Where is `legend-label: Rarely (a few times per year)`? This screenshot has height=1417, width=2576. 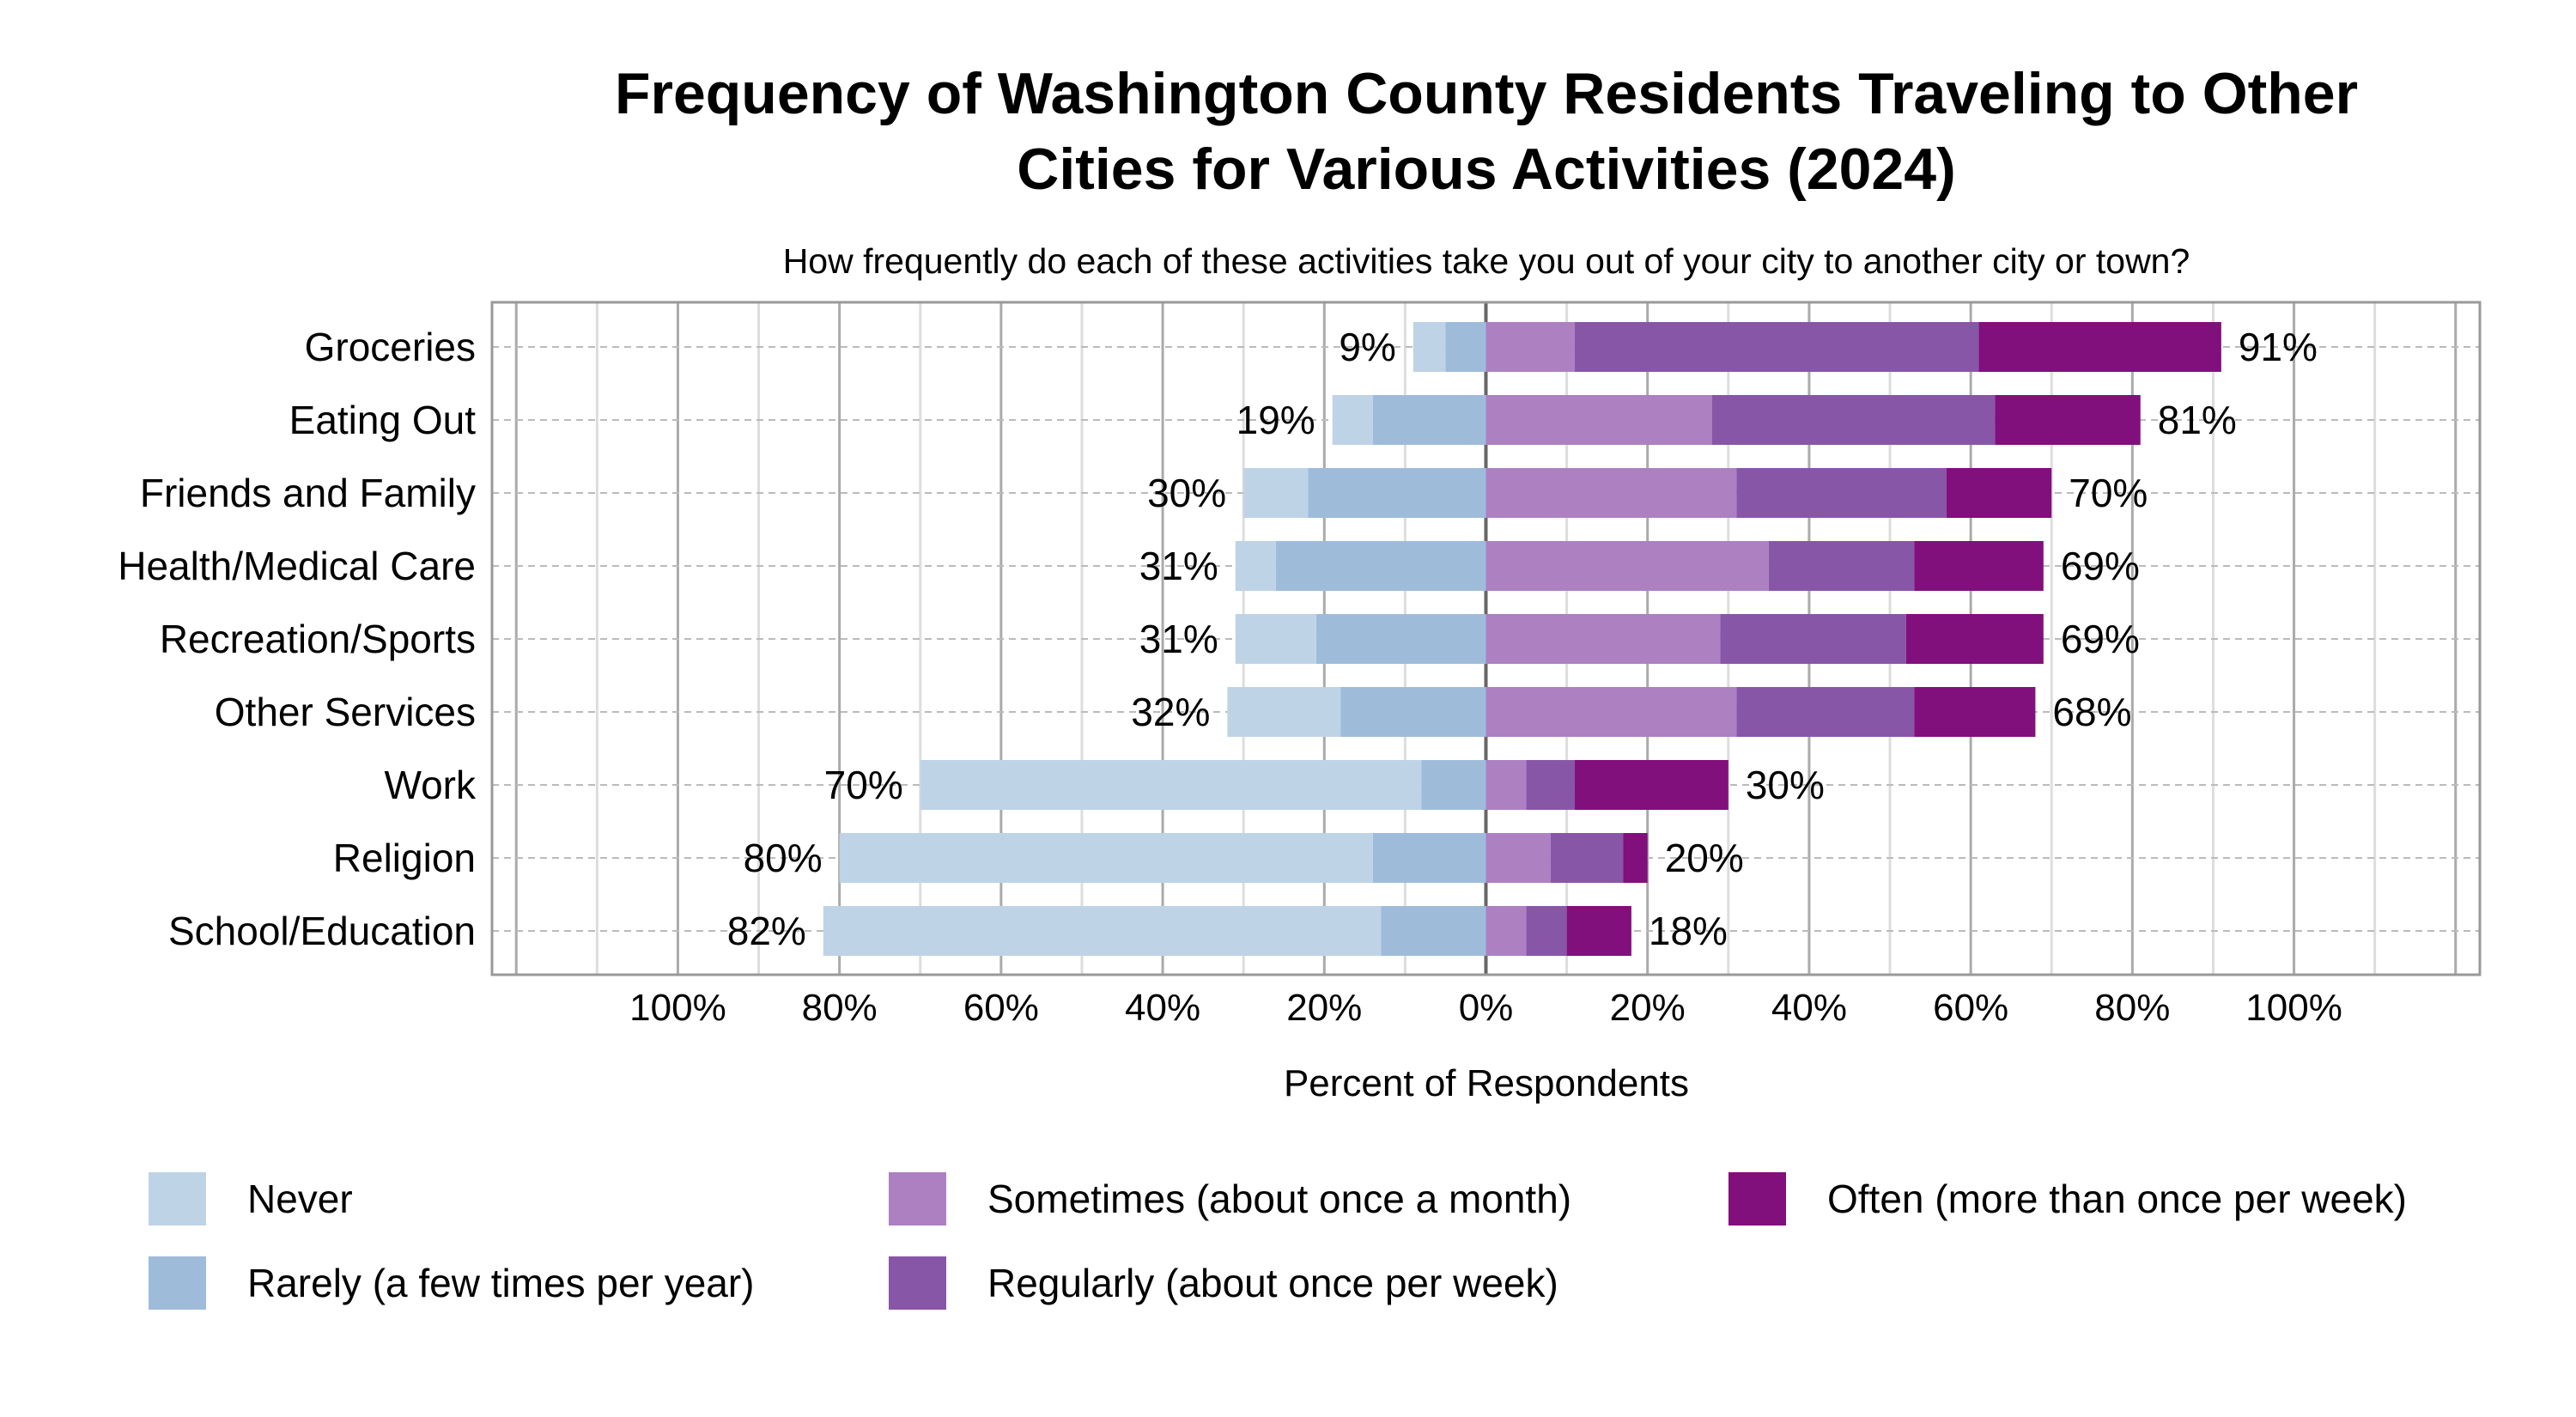 legend-label: Rarely (a few times per year) is located at coordinates (501, 1283).